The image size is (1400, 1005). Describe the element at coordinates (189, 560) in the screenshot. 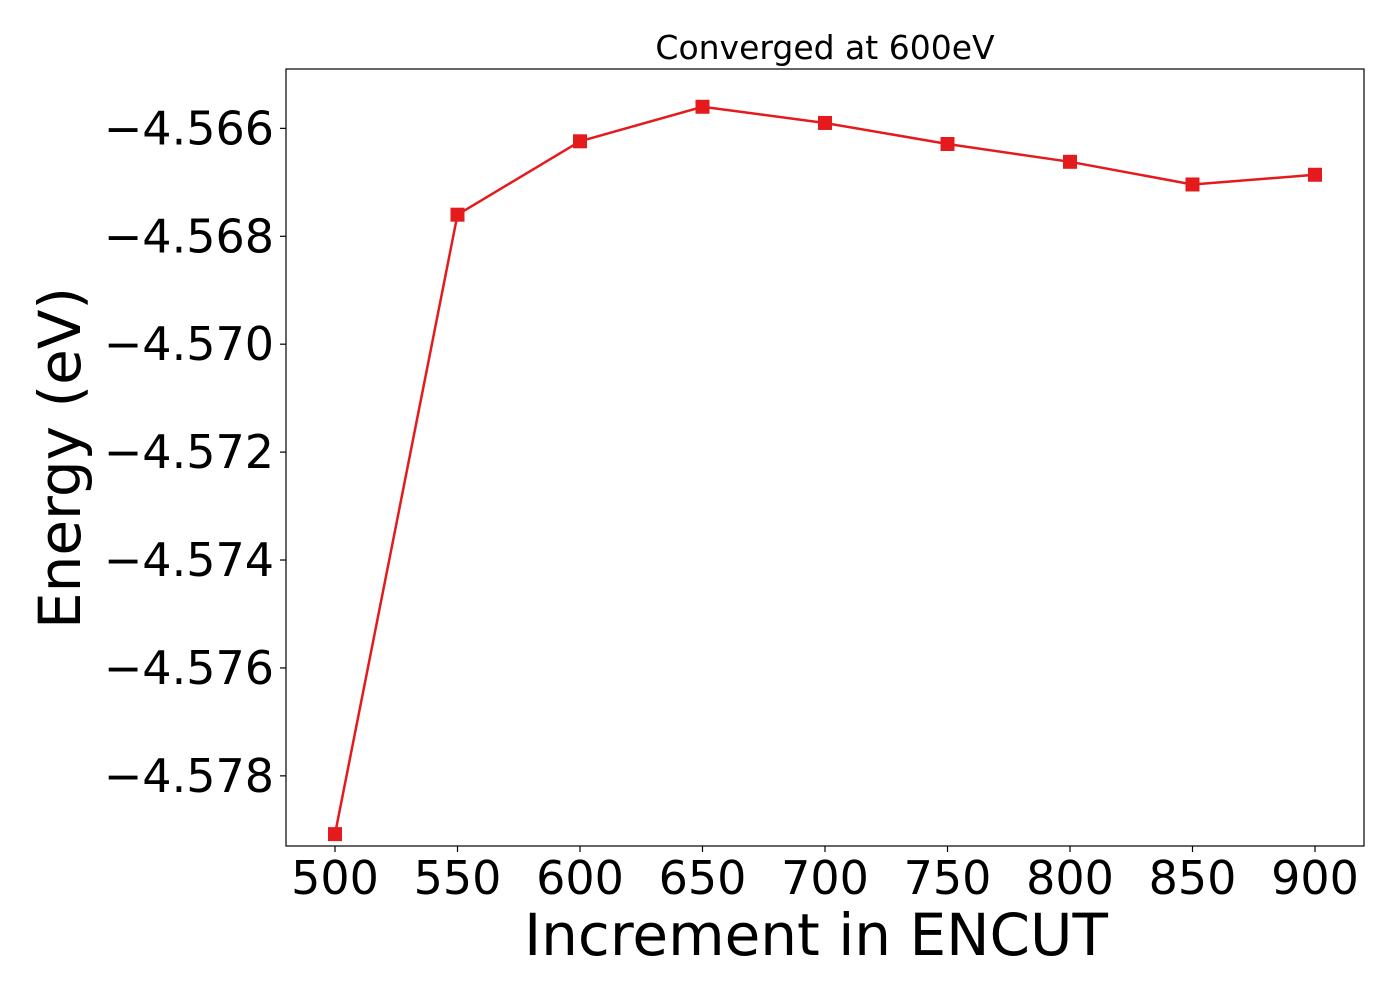

I see `y-tick-label: −4.574` at that location.